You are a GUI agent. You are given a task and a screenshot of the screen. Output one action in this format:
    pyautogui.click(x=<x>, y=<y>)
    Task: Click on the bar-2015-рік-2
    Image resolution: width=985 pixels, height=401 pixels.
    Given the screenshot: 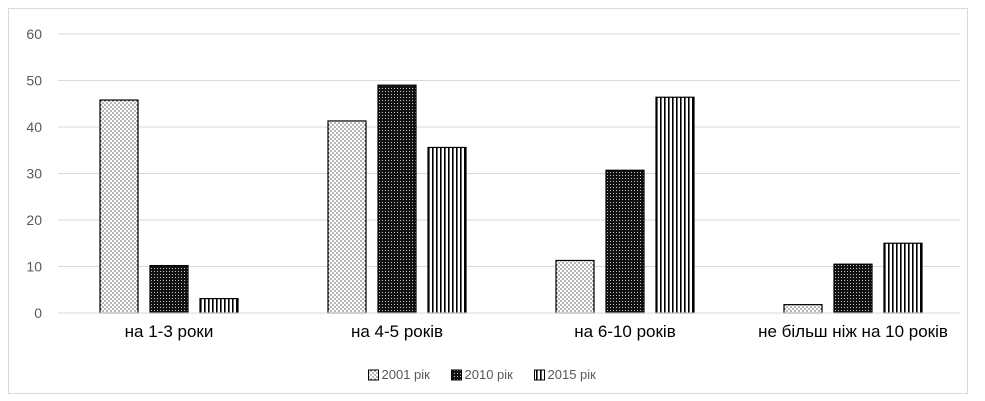 What is the action you would take?
    pyautogui.click(x=675, y=205)
    